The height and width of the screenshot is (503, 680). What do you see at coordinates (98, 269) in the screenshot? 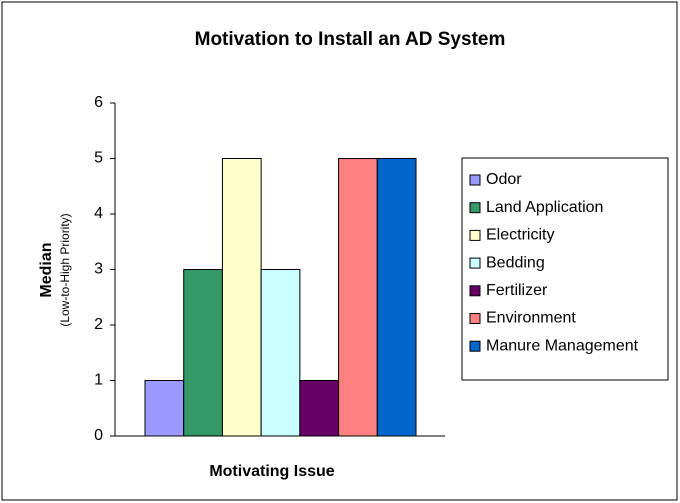
I see `y-tick-label: 3` at bounding box center [98, 269].